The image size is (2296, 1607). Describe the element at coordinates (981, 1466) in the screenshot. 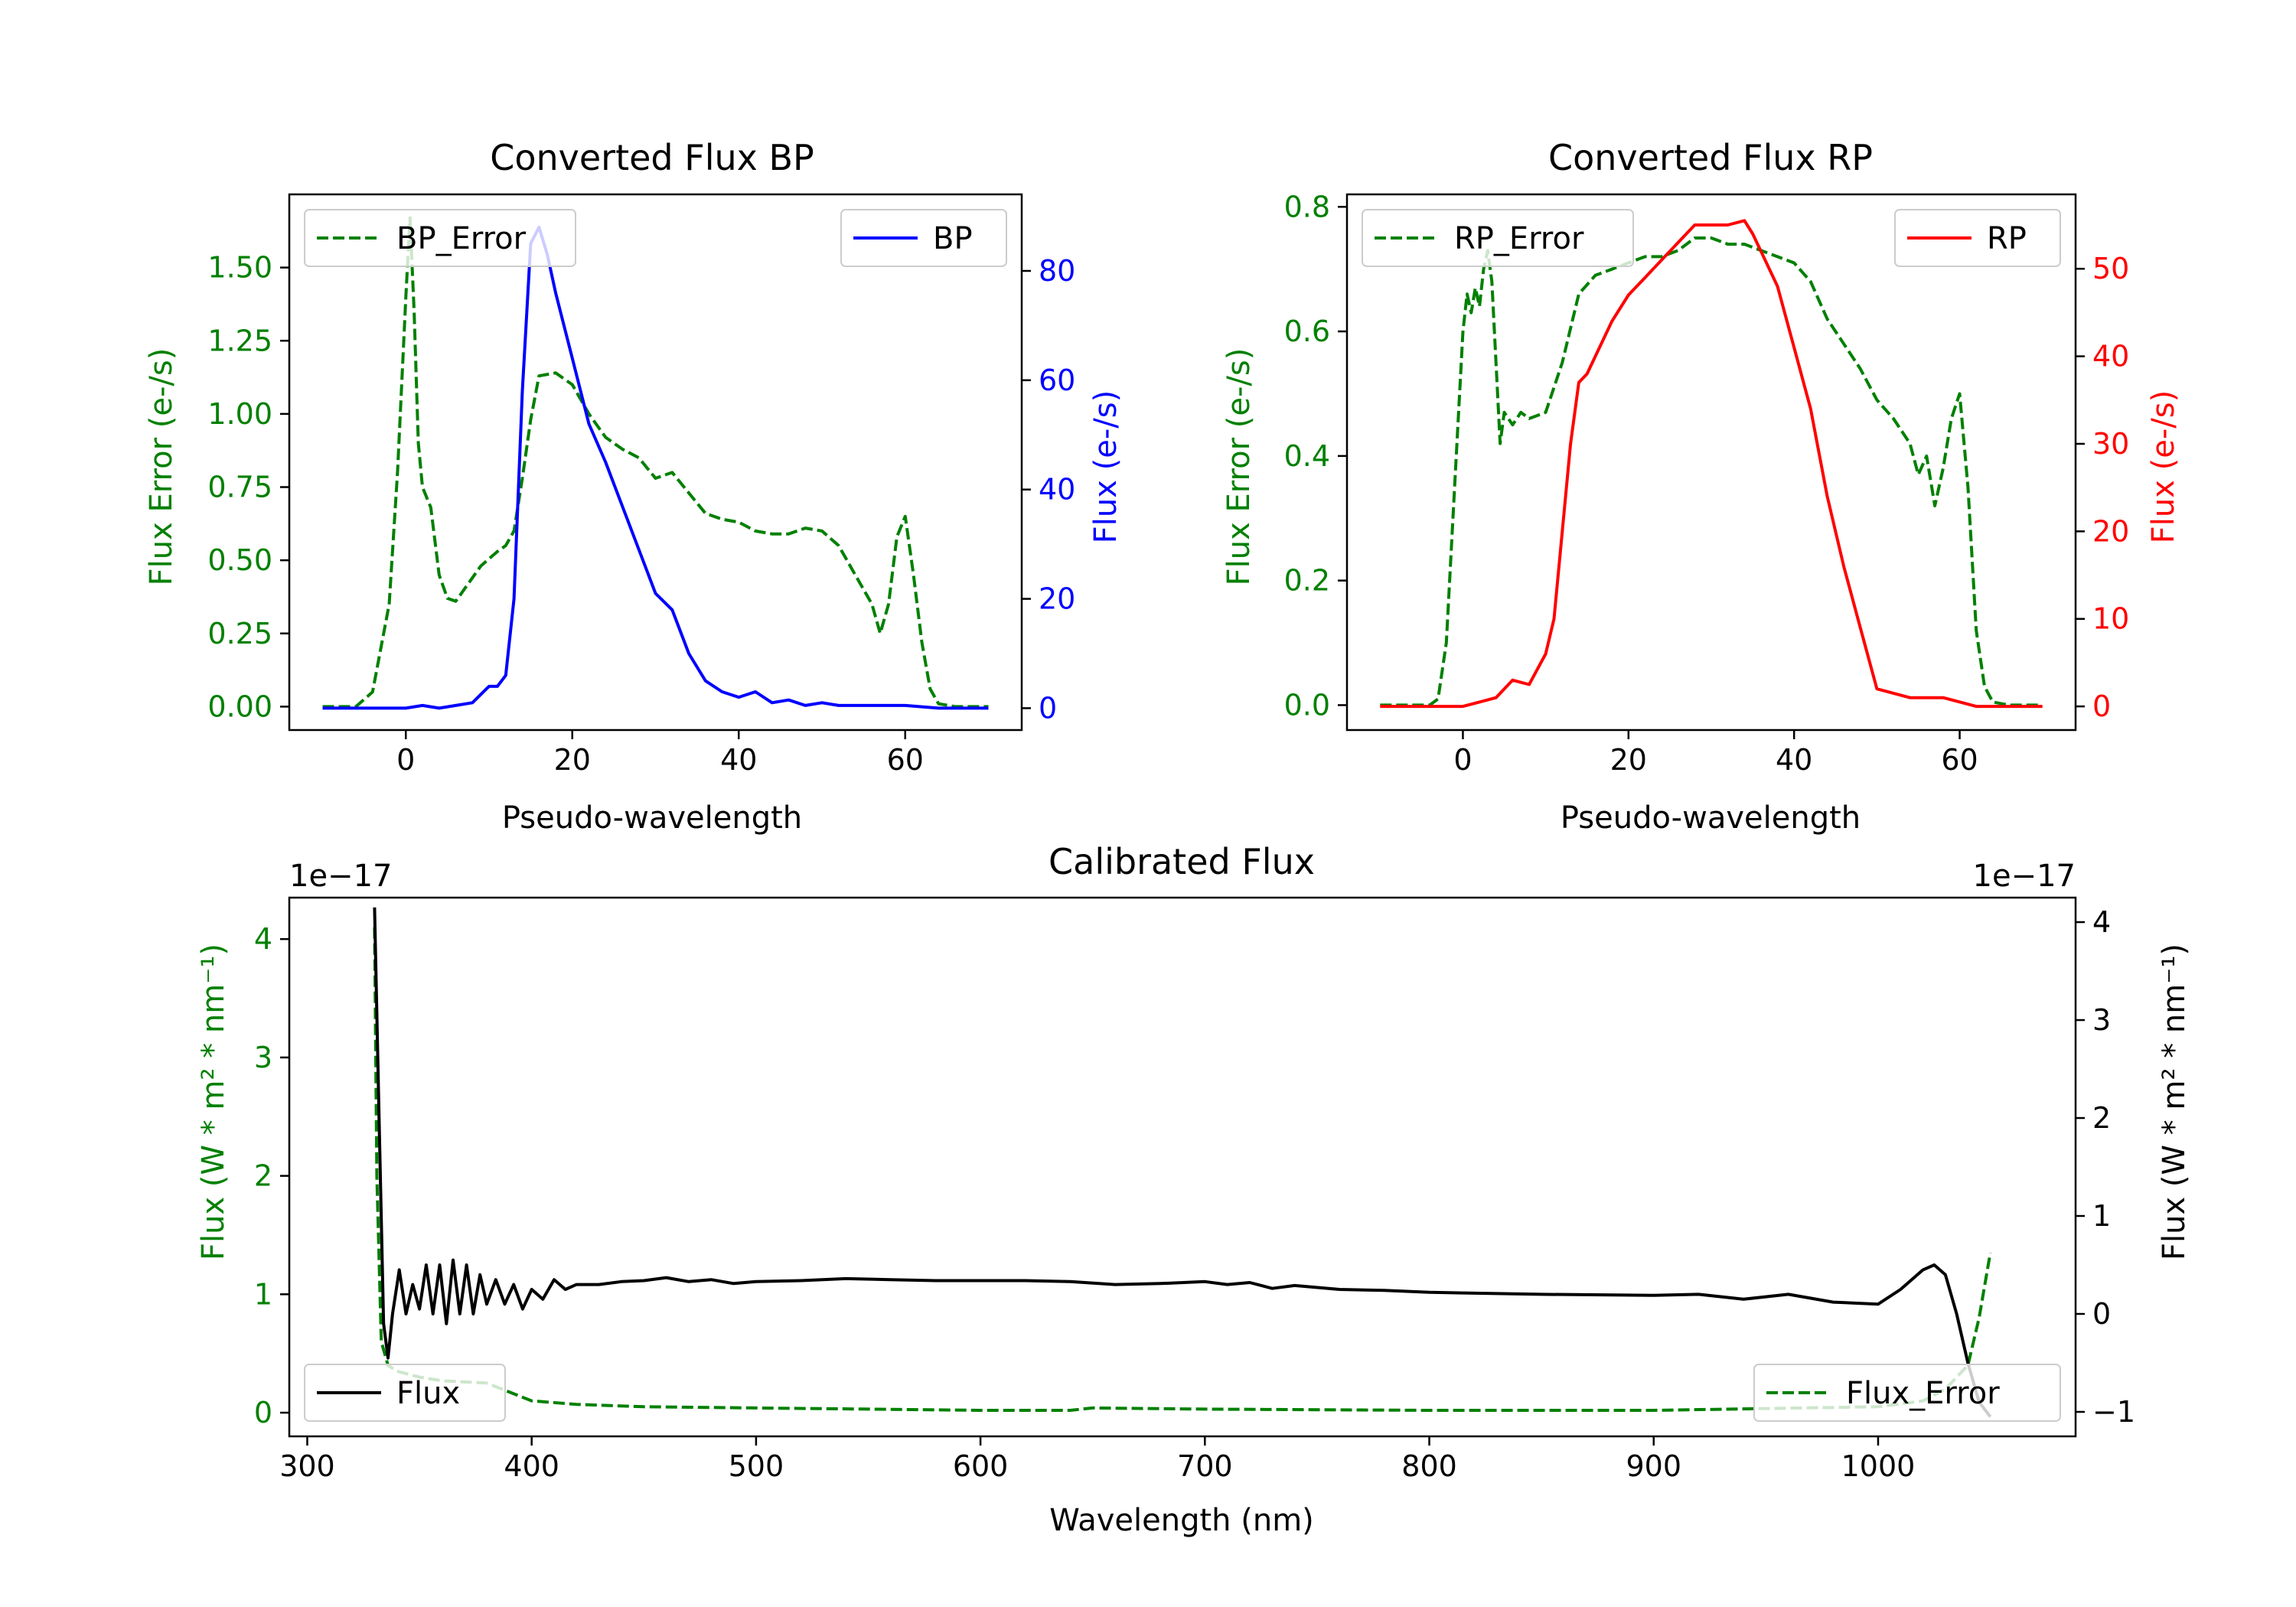

I see `calibrated-x-tick-label: 600` at that location.